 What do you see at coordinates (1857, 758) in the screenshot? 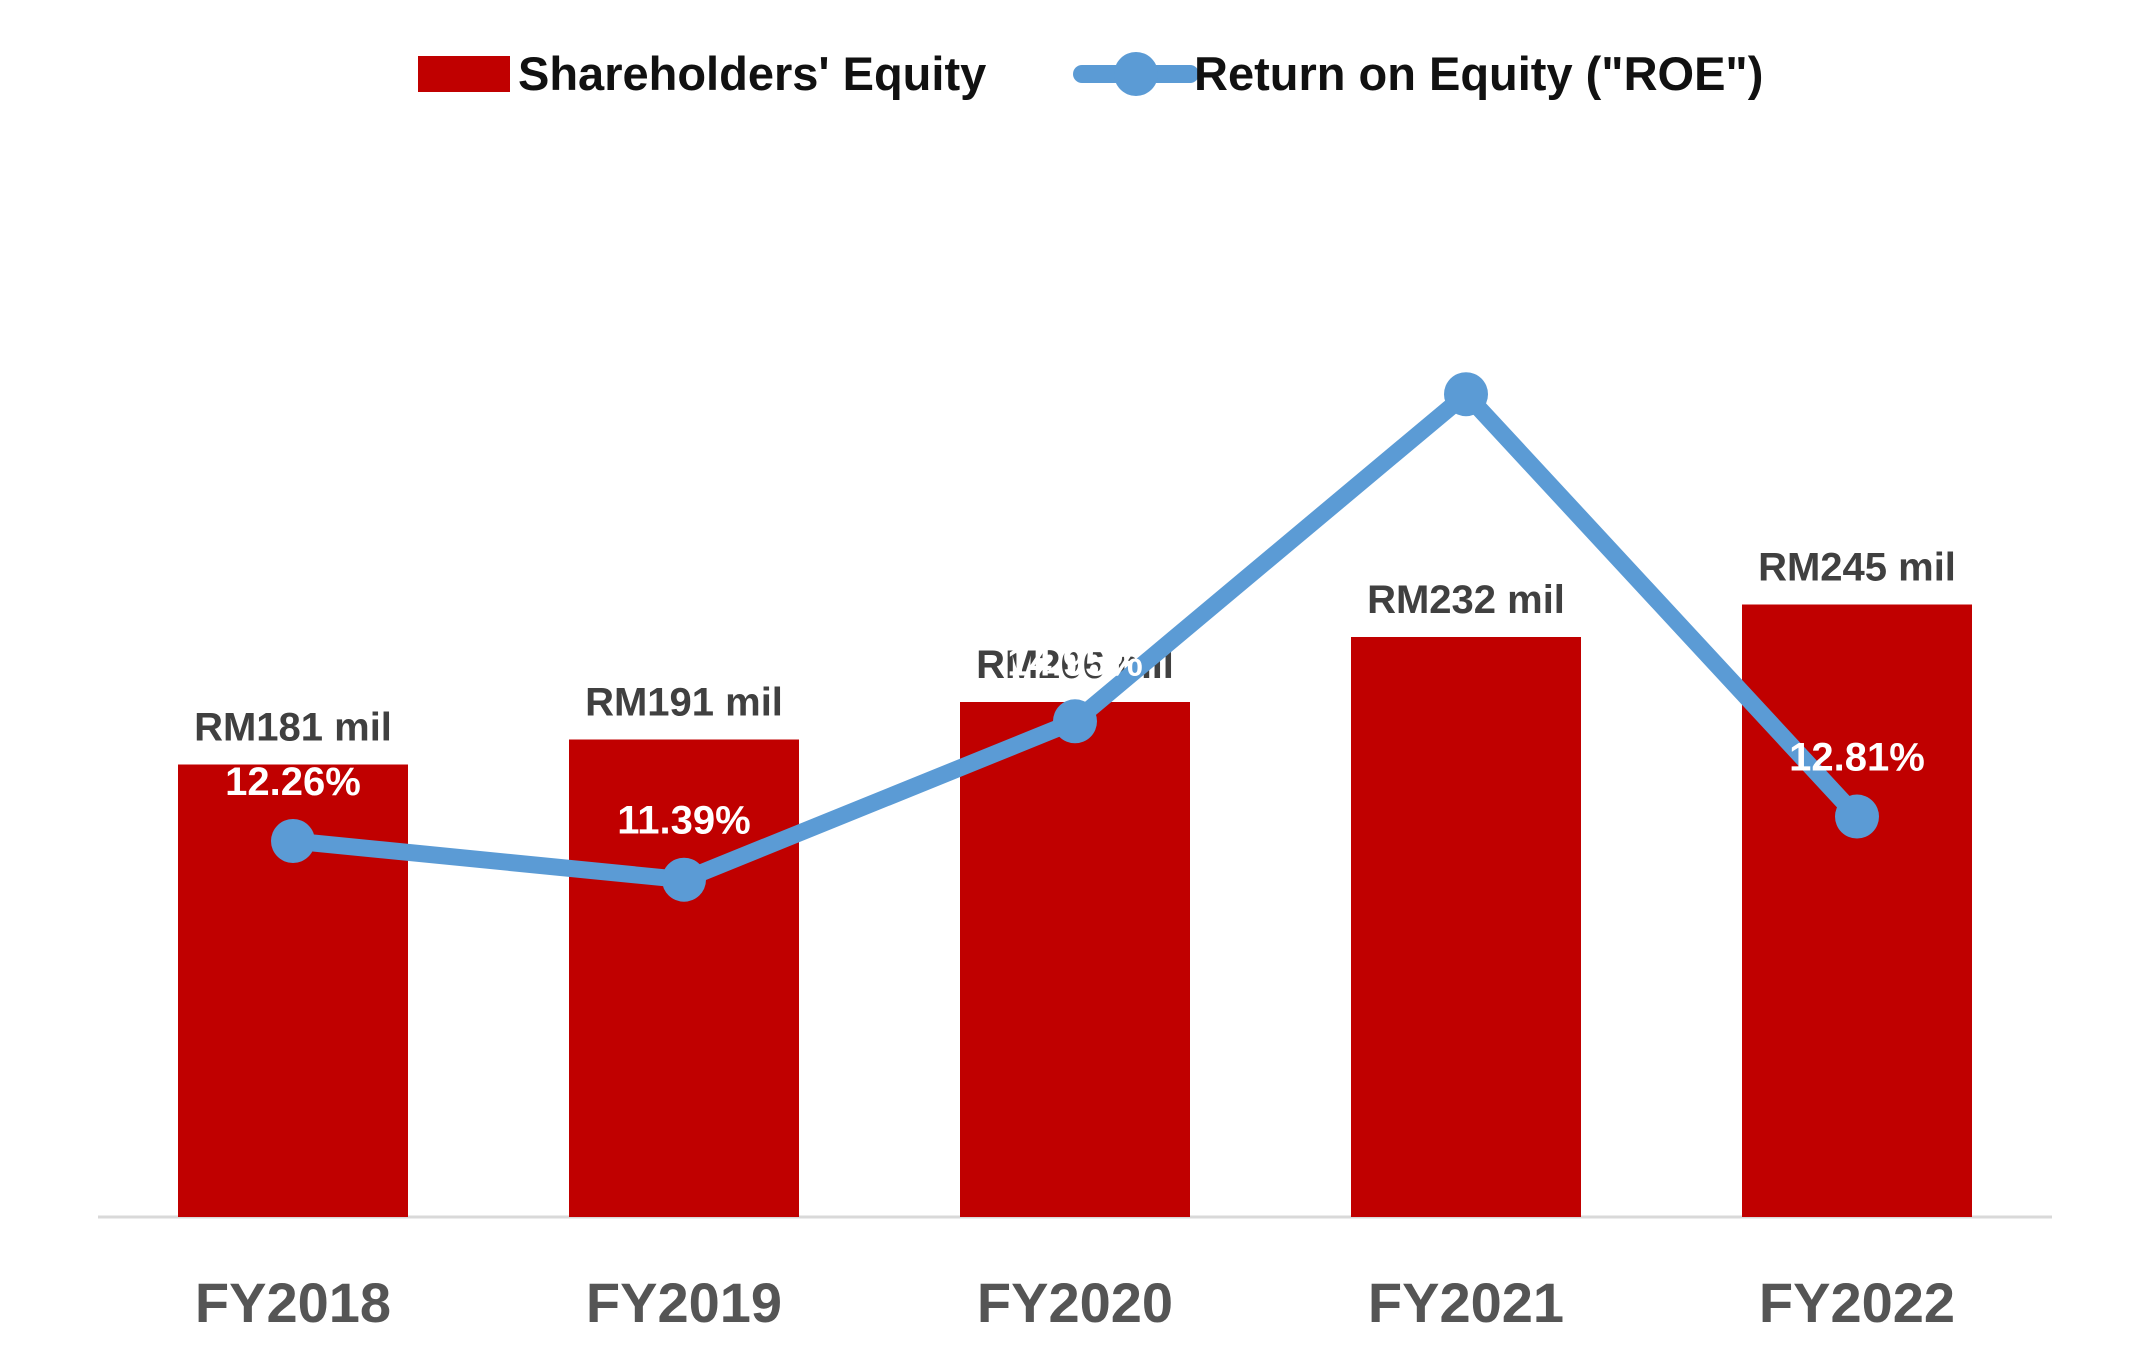
I see `roe-label-fy2022: 12.81%` at bounding box center [1857, 758].